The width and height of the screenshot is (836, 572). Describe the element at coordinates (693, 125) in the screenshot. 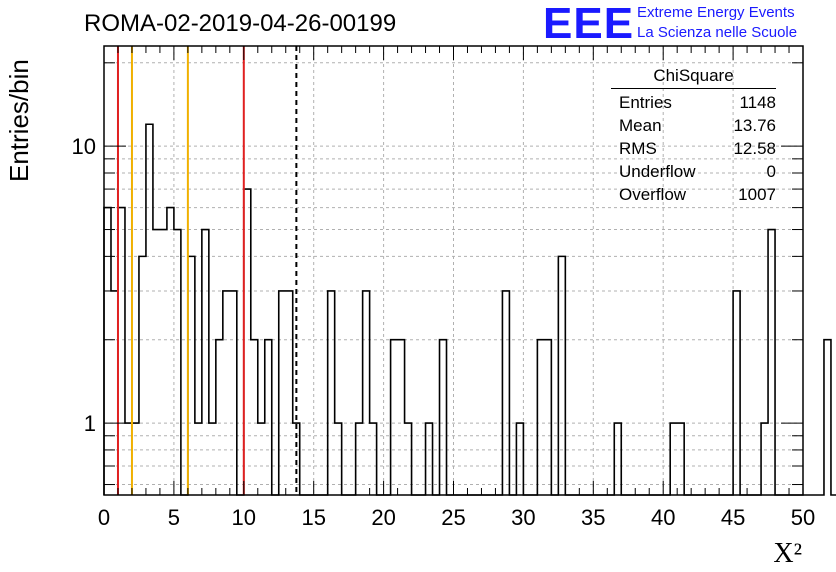

I see `stats-row: Mean 13.76` at that location.